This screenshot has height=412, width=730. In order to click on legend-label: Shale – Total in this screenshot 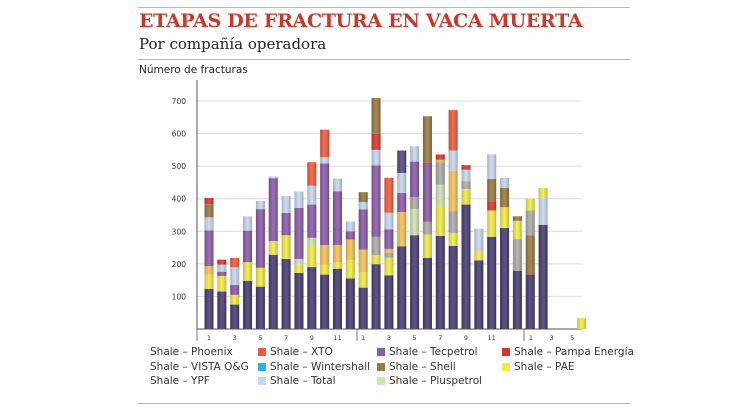, I will do `click(303, 381)`.